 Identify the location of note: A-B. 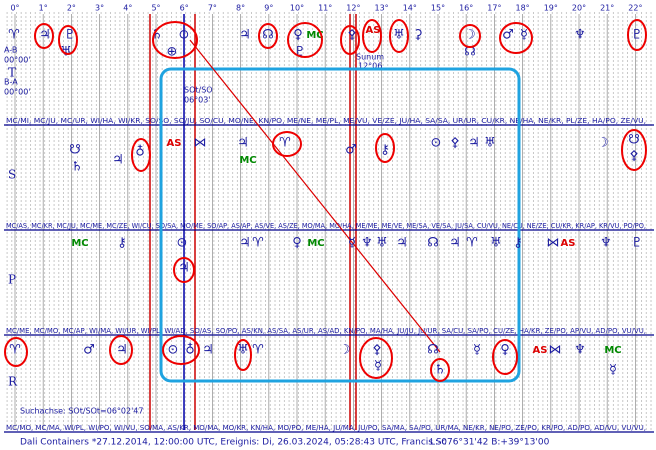
(10, 50).